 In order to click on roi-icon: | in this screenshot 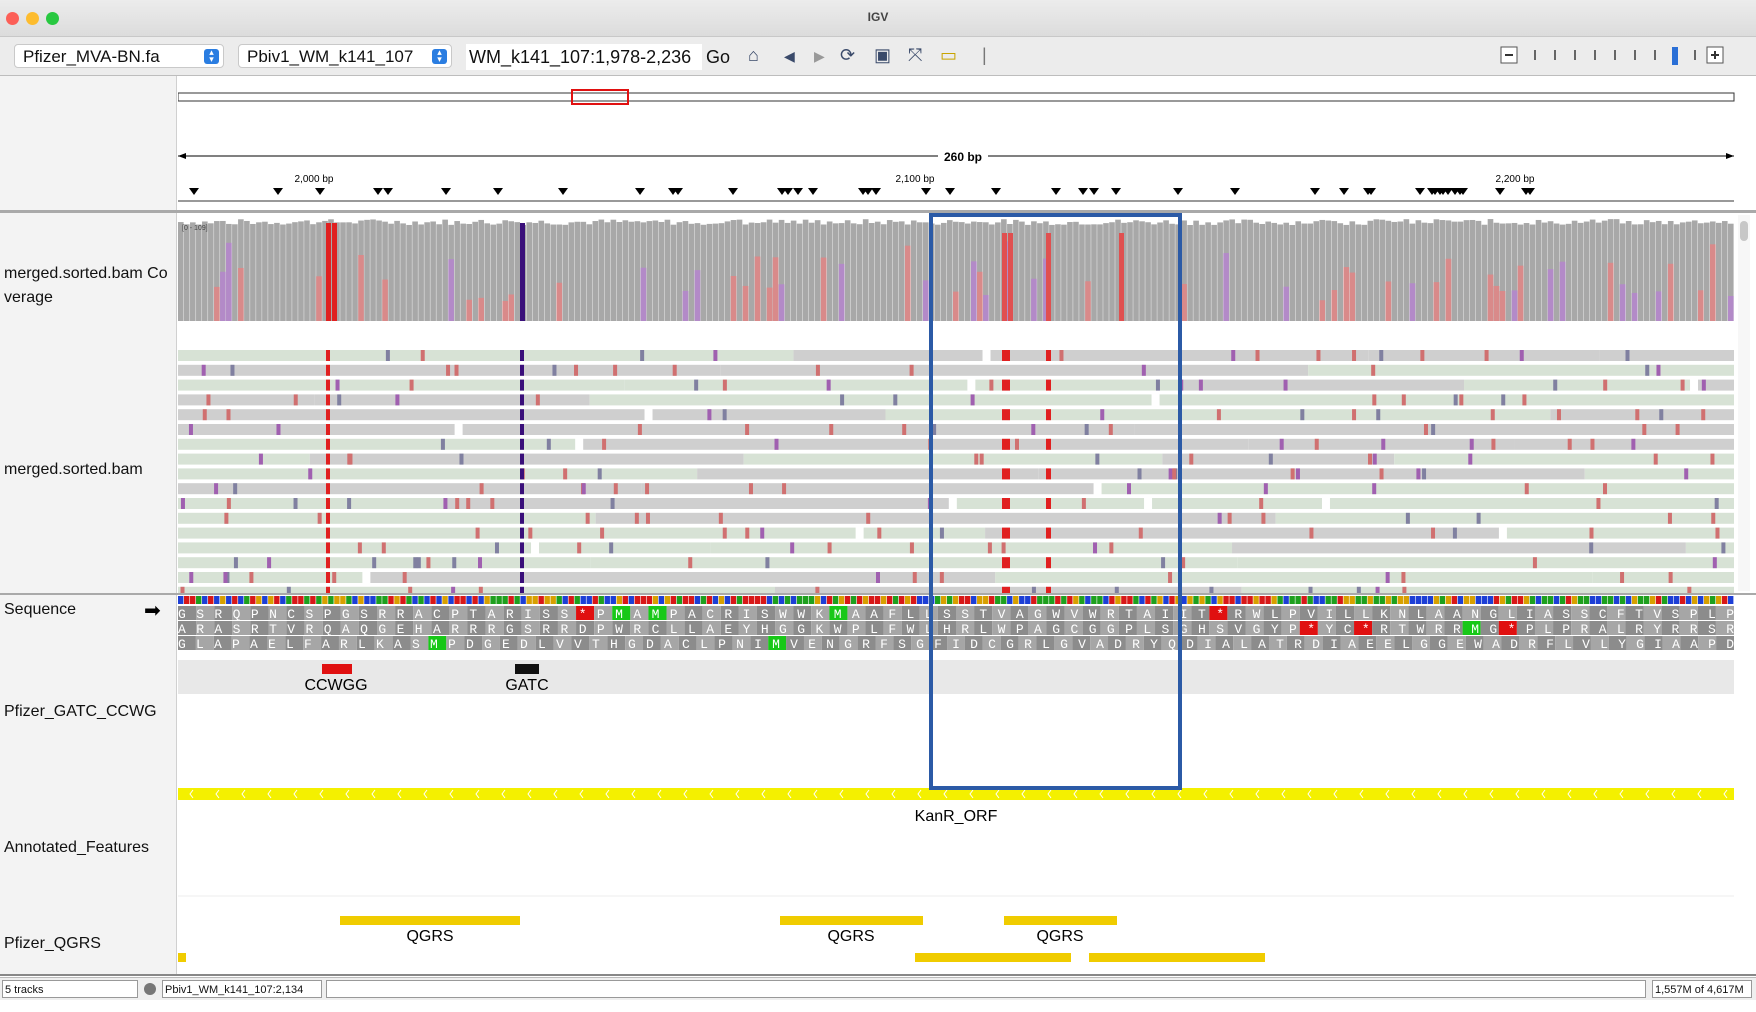, I will do `click(984, 55)`.